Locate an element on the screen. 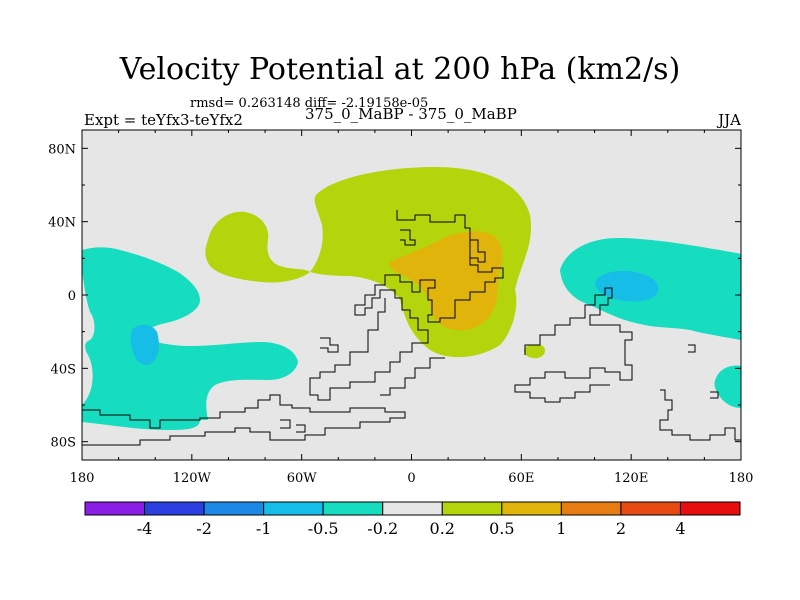  colorbar-label: -1 is located at coordinates (264, 528).